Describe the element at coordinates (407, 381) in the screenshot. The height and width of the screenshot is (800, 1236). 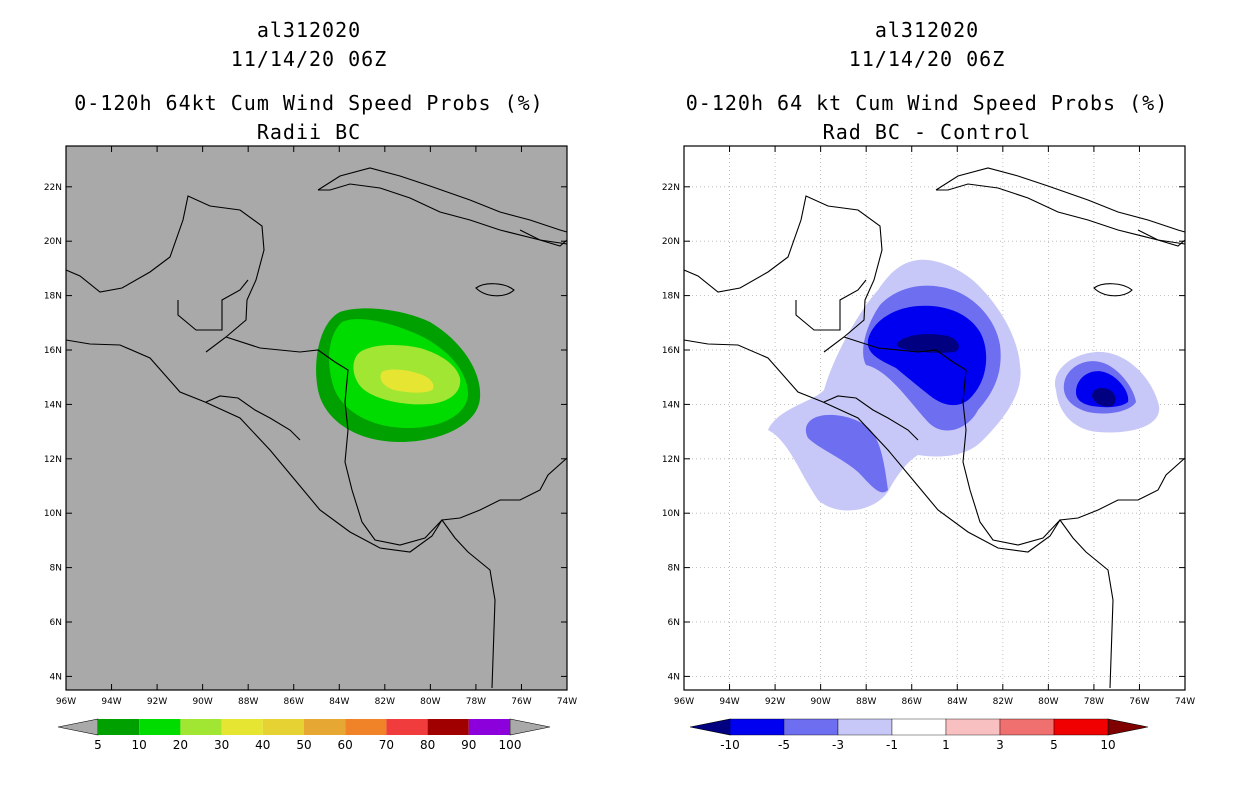
I see `contour-30pct` at that location.